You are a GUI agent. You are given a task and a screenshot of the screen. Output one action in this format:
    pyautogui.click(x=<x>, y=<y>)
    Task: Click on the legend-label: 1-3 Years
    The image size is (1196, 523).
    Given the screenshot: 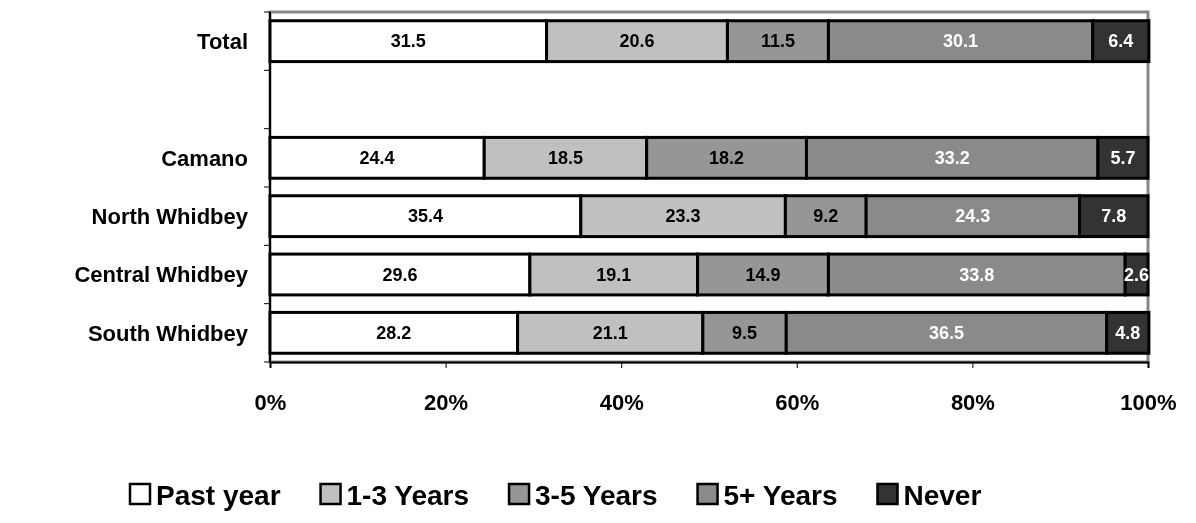 What is the action you would take?
    pyautogui.click(x=408, y=495)
    